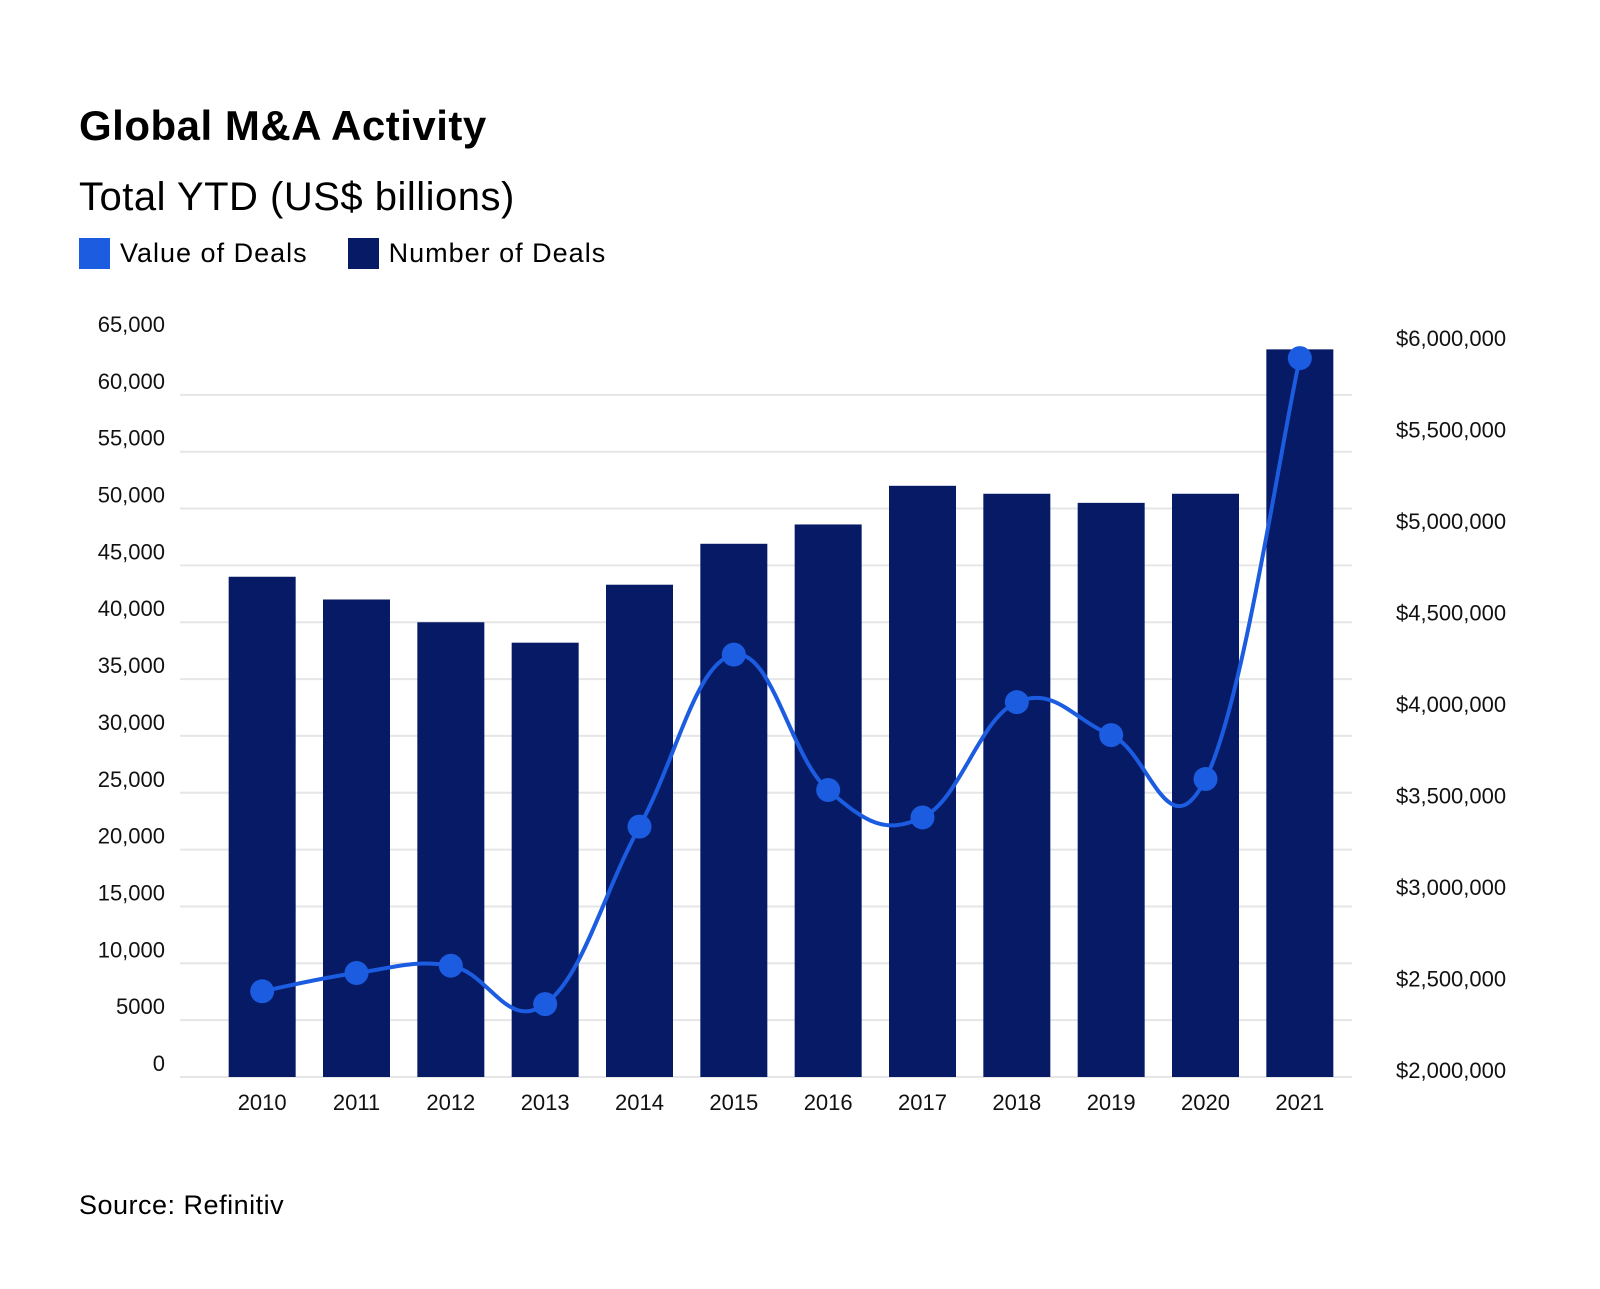 The height and width of the screenshot is (1289, 1600). I want to click on left-tick-label: 65,000, so click(131, 324).